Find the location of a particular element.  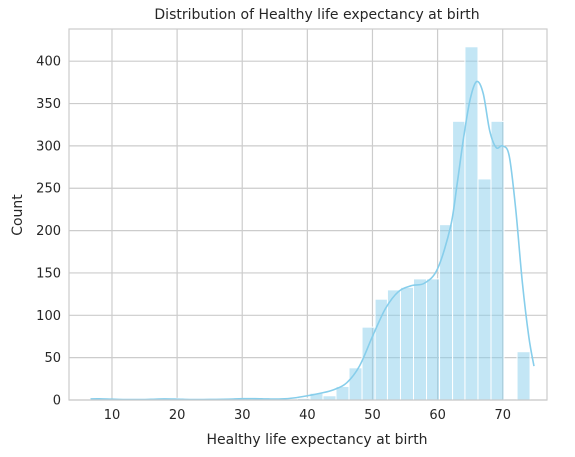

y-tick-label: 250 is located at coordinates (48, 189).